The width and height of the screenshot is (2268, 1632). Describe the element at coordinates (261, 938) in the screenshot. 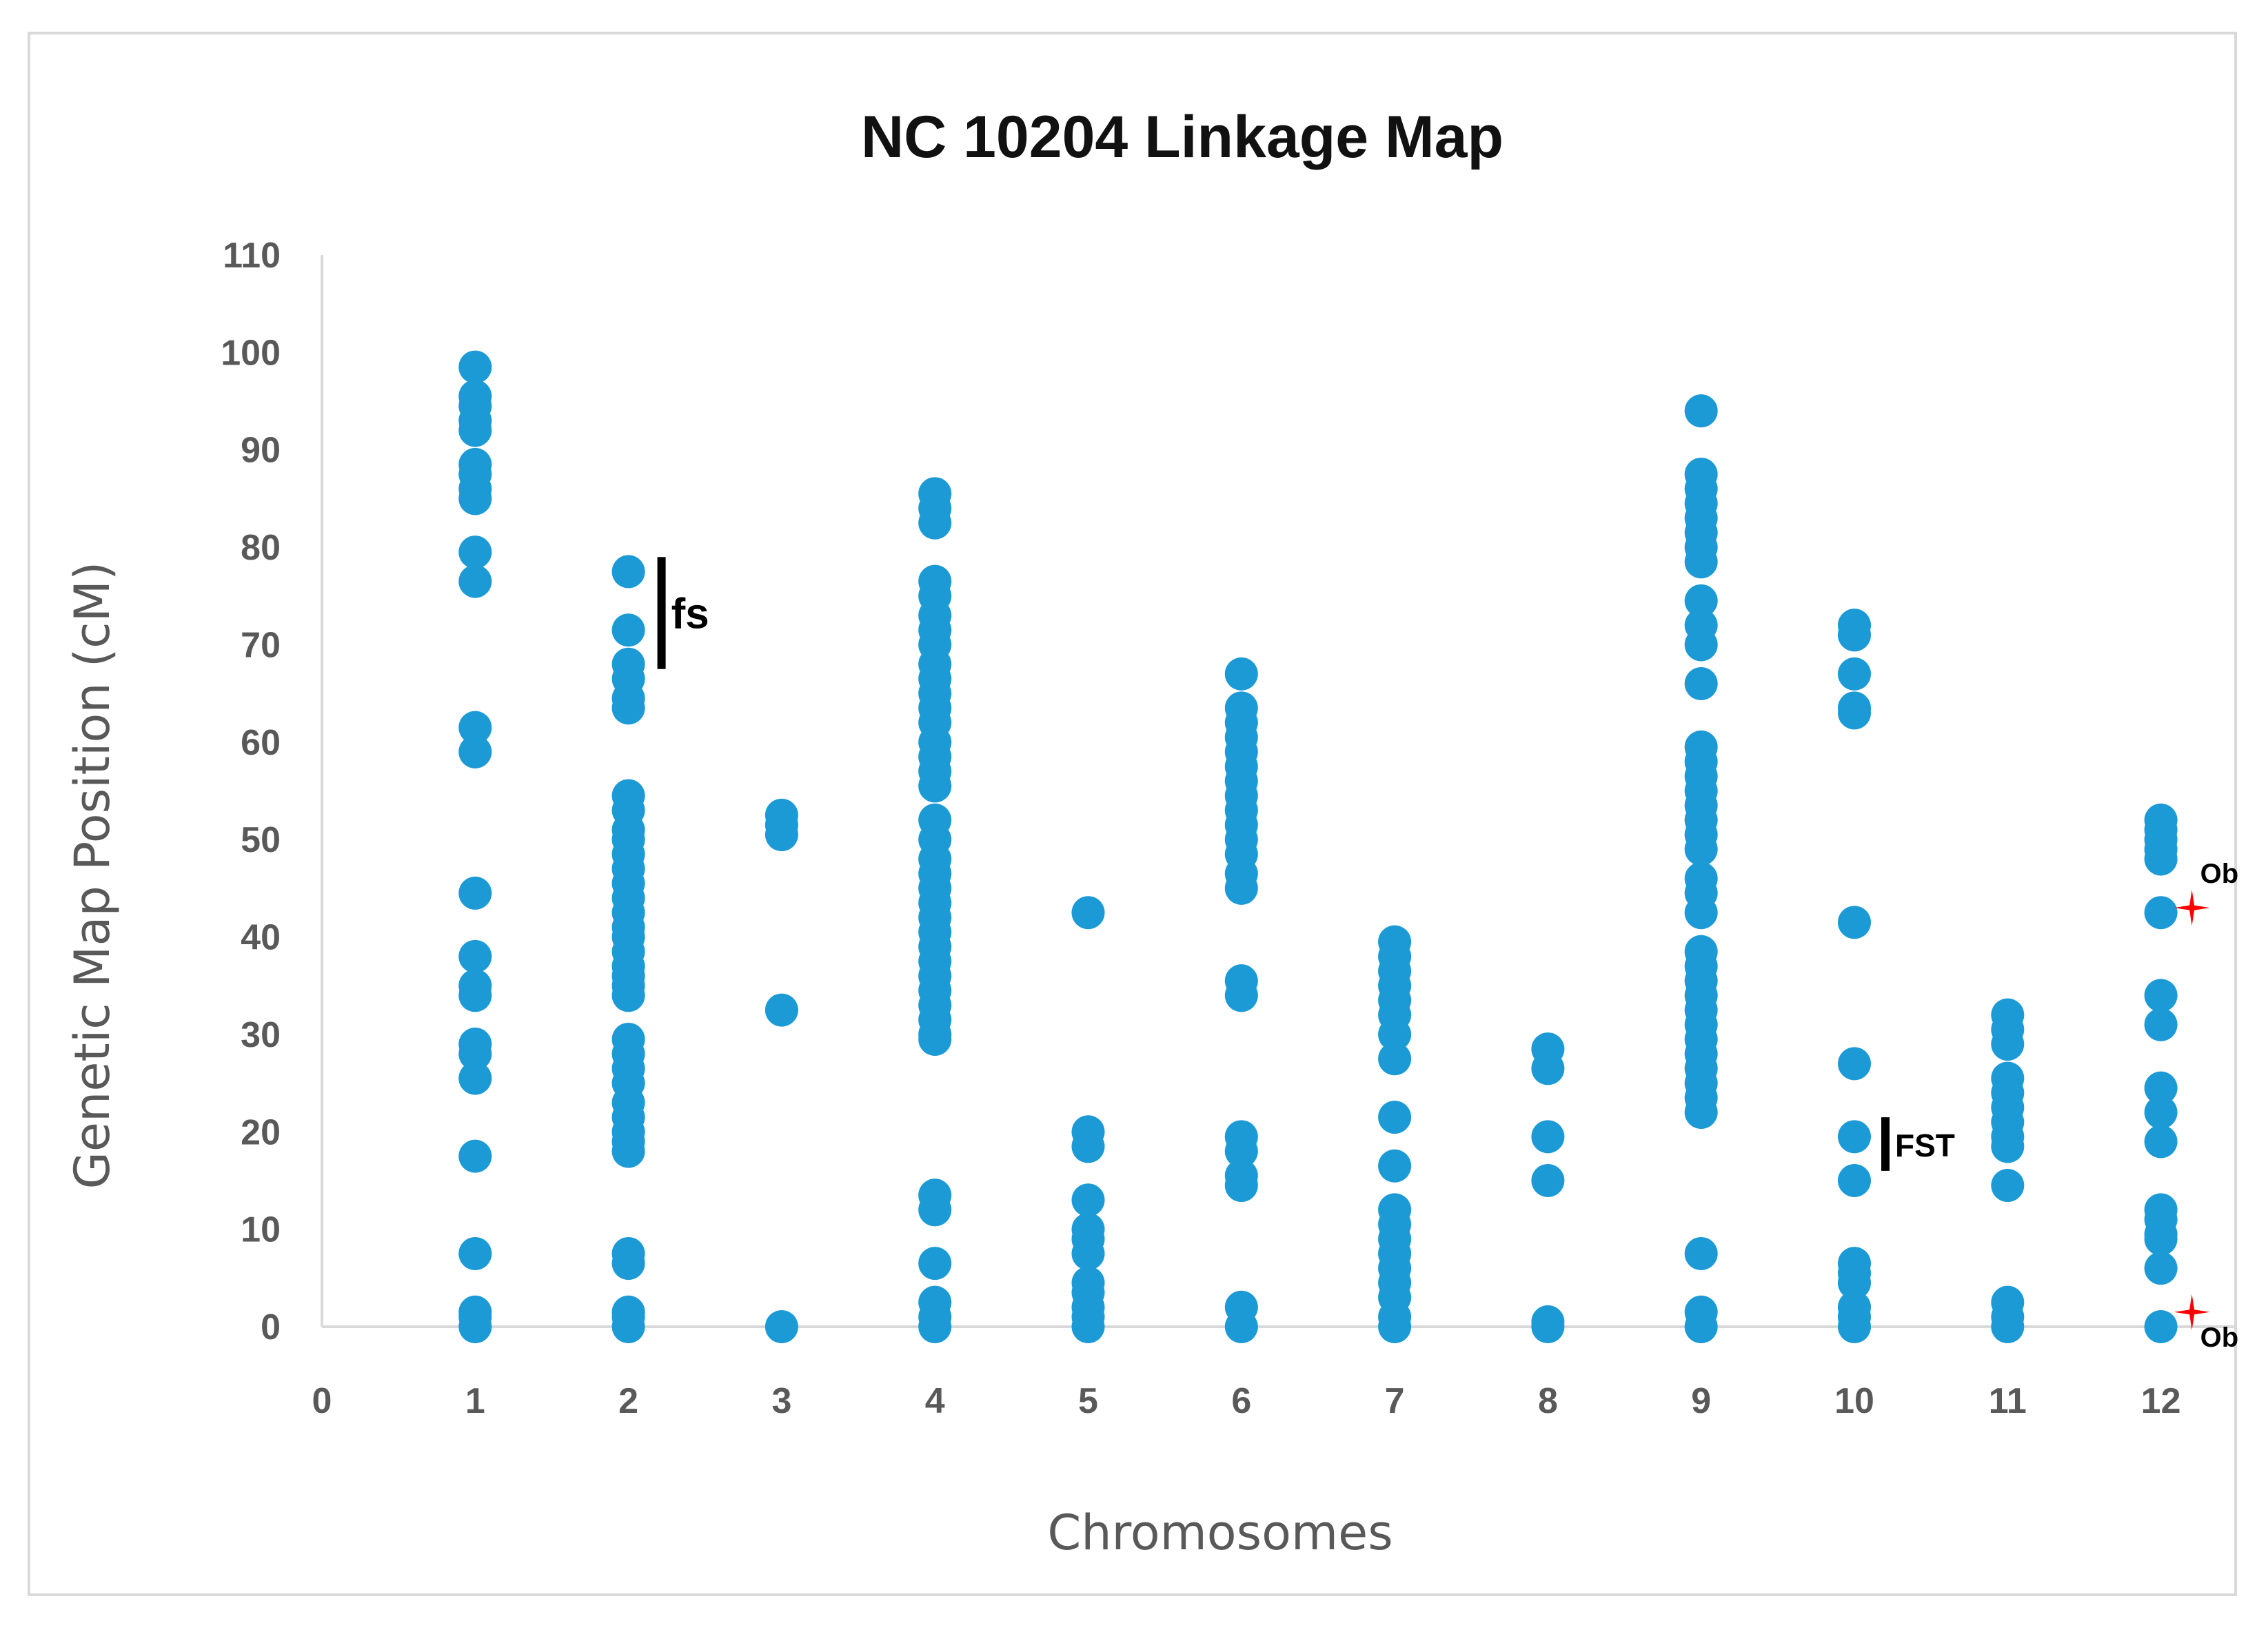

I see `y-tick-label: 40` at that location.